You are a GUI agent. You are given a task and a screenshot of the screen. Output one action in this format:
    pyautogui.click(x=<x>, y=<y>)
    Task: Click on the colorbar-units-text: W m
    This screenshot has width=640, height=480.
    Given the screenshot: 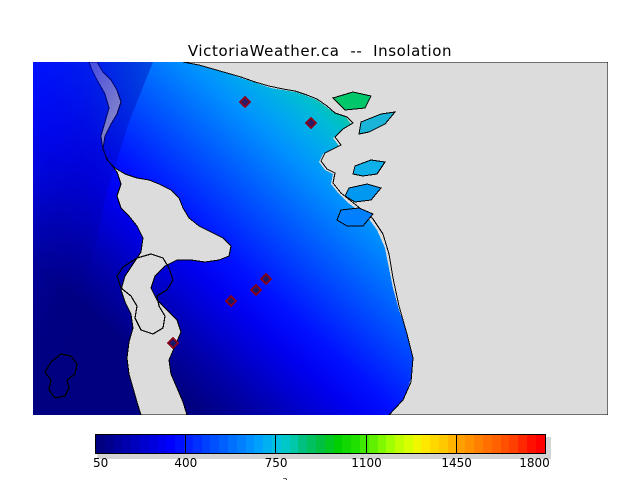 What is the action you would take?
    pyautogui.click(x=265, y=479)
    